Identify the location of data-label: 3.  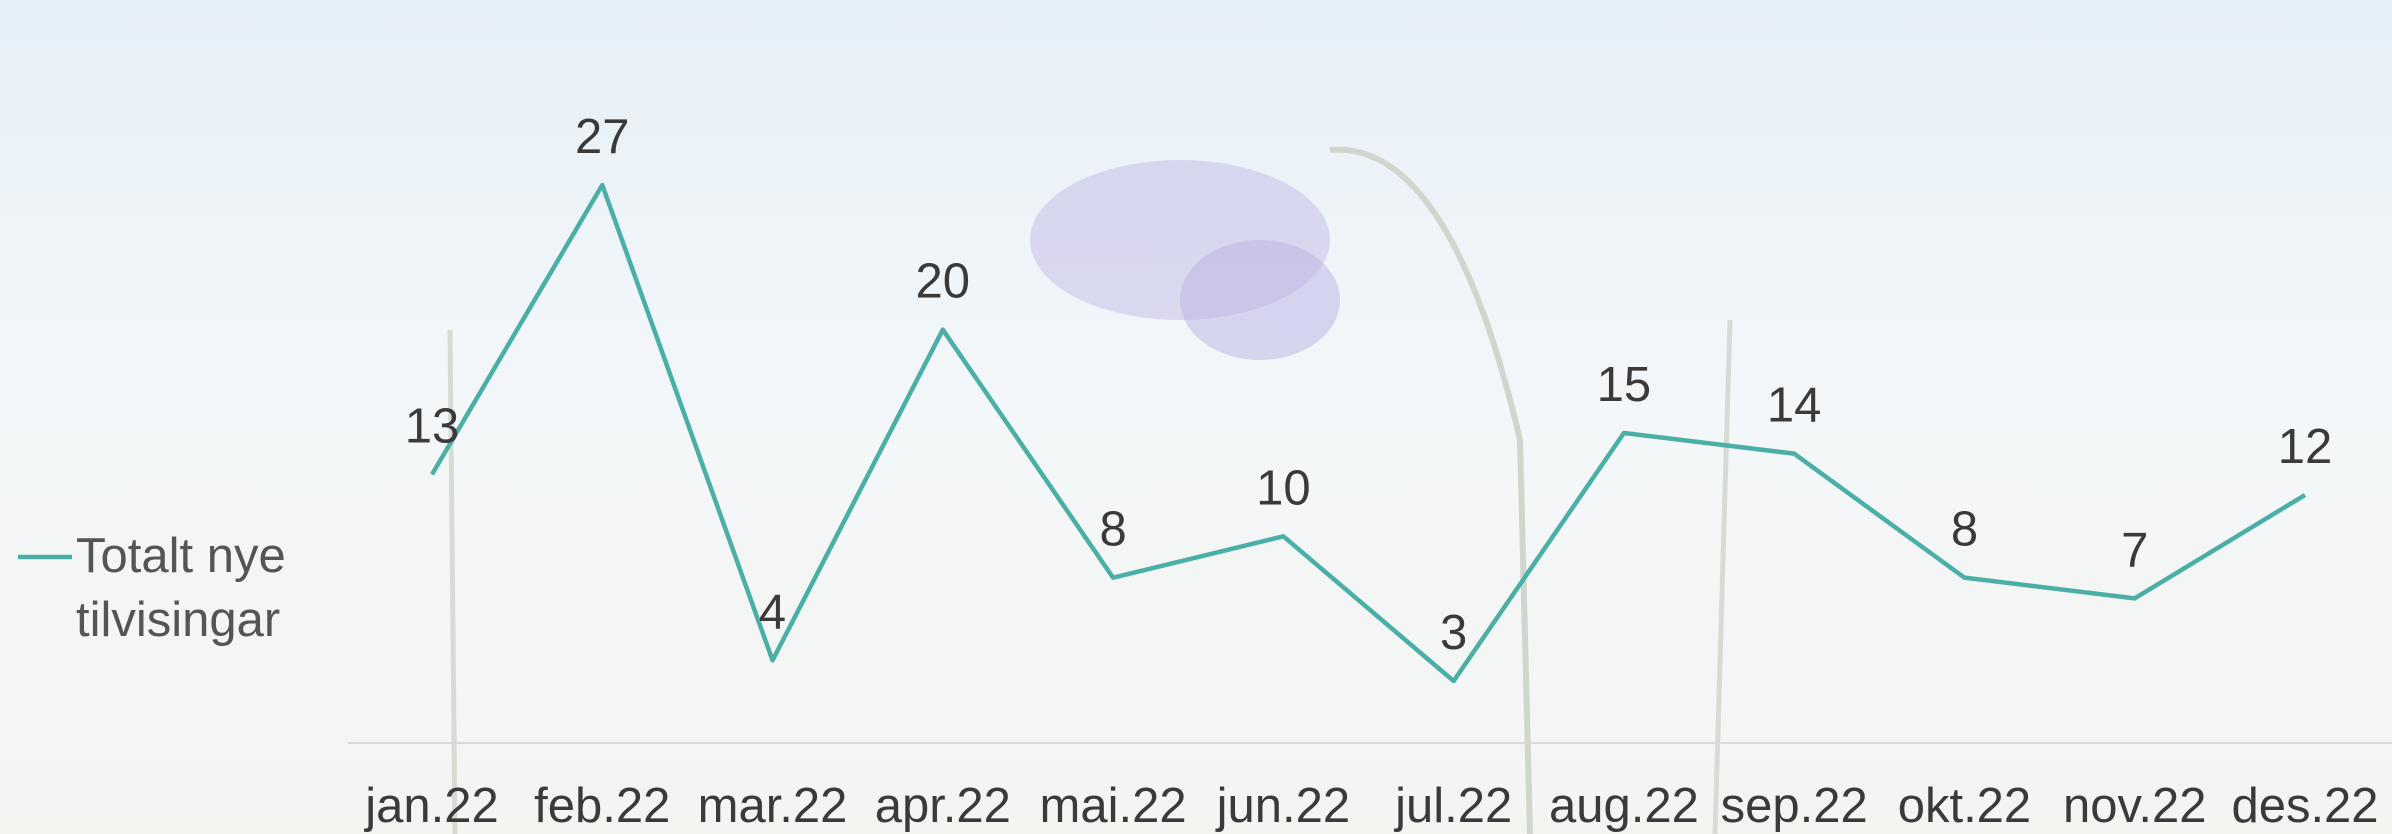
(1453, 633).